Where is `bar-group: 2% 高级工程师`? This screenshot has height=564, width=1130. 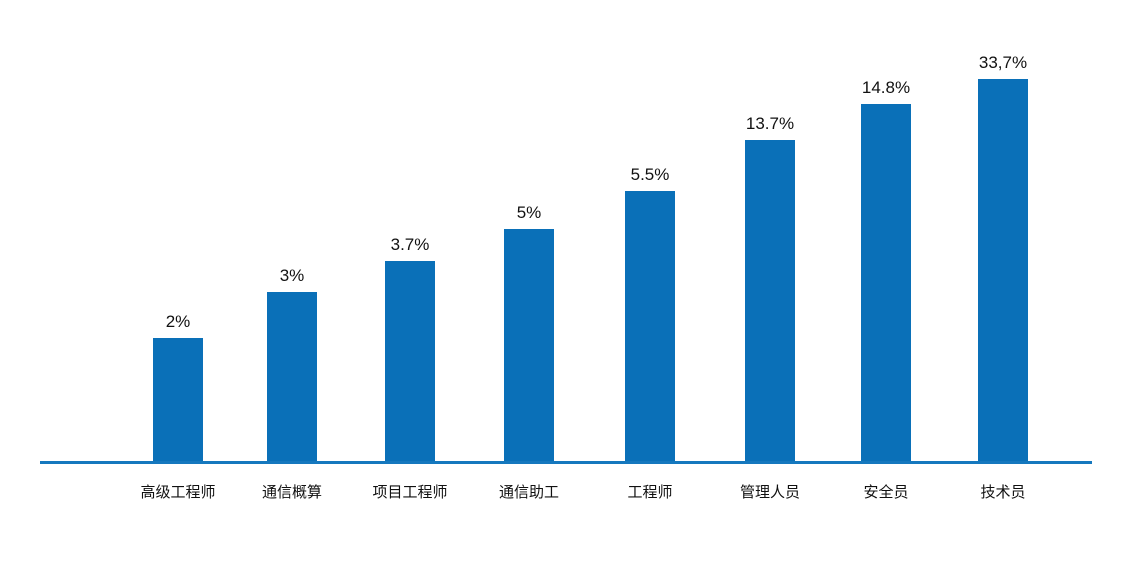 bar-group: 2% 高级工程师 is located at coordinates (178, 282).